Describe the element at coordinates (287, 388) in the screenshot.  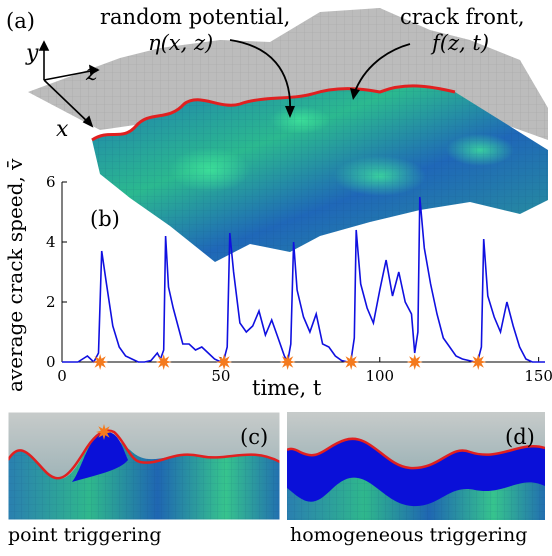
I see `x-axis-title: time, t` at that location.